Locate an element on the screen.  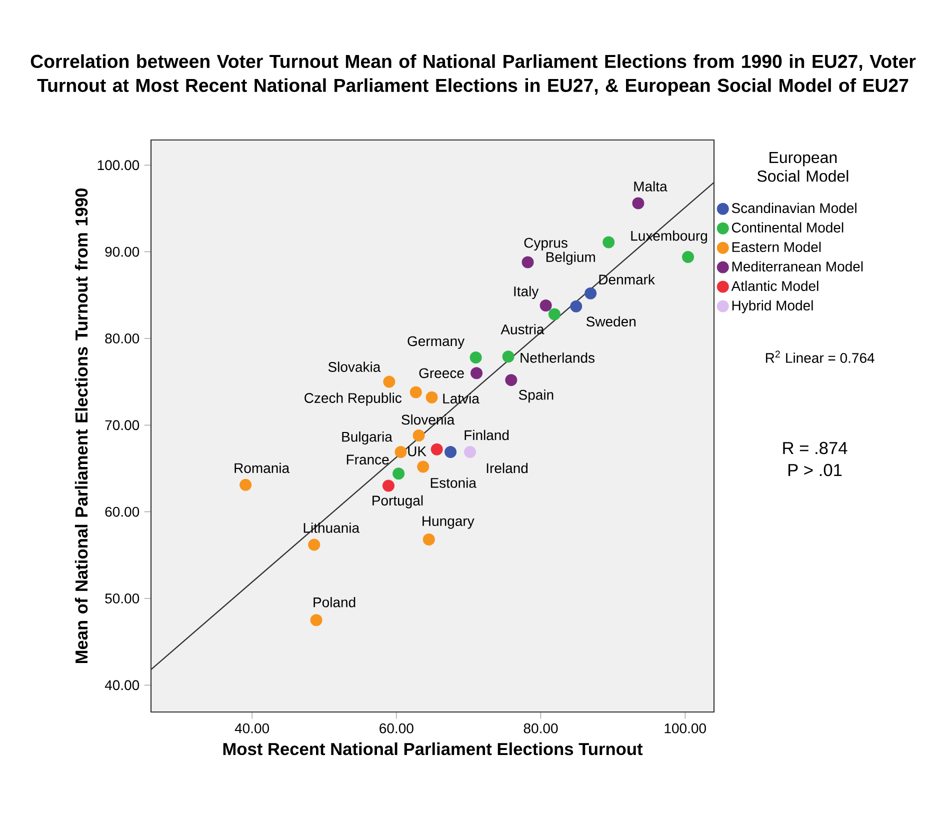
annotation: Greece is located at coordinates (441, 373).